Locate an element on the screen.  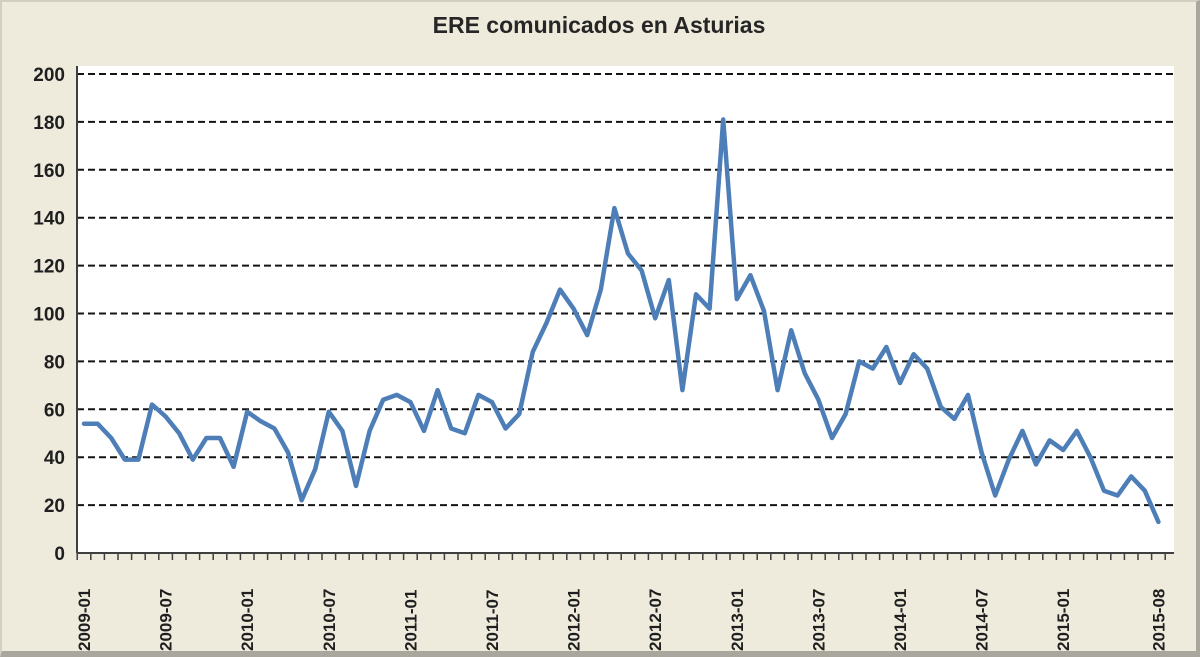
x-axis-tick-label: 2010-07 is located at coordinates (329, 620).